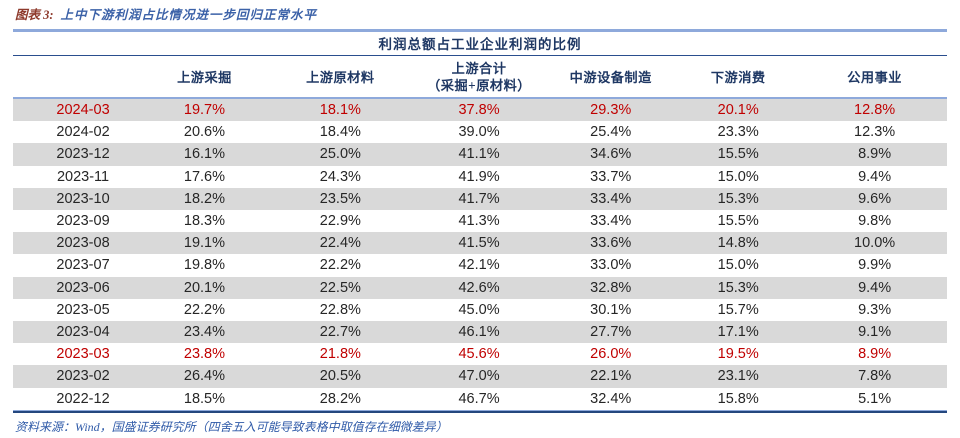  I want to click on value-cell: 9.4%, so click(875, 287).